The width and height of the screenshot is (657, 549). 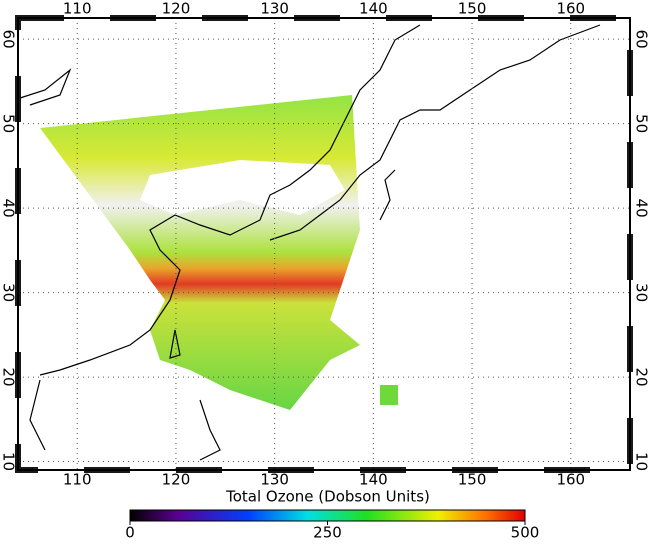 What do you see at coordinates (274, 480) in the screenshot?
I see `lon-label-bottom: 130` at bounding box center [274, 480].